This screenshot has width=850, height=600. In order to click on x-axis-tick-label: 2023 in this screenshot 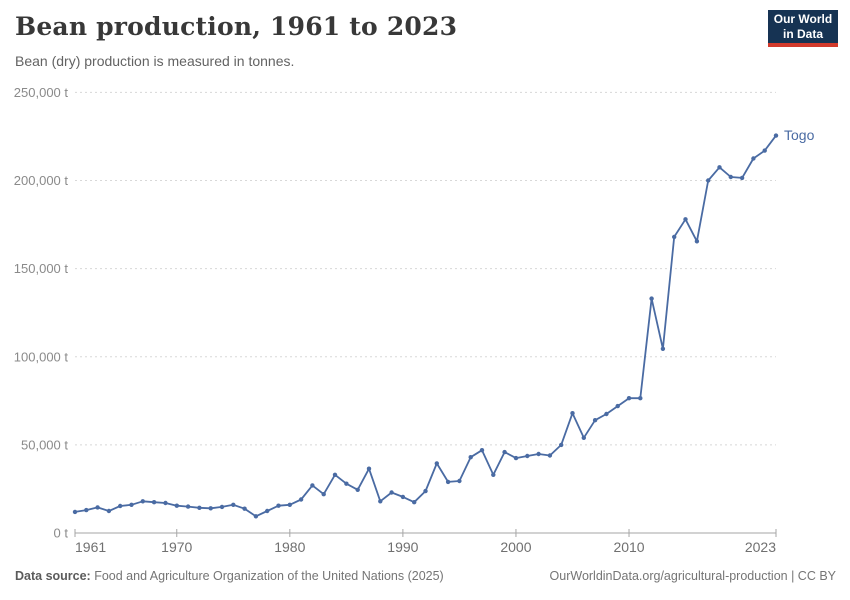, I will do `click(760, 547)`.